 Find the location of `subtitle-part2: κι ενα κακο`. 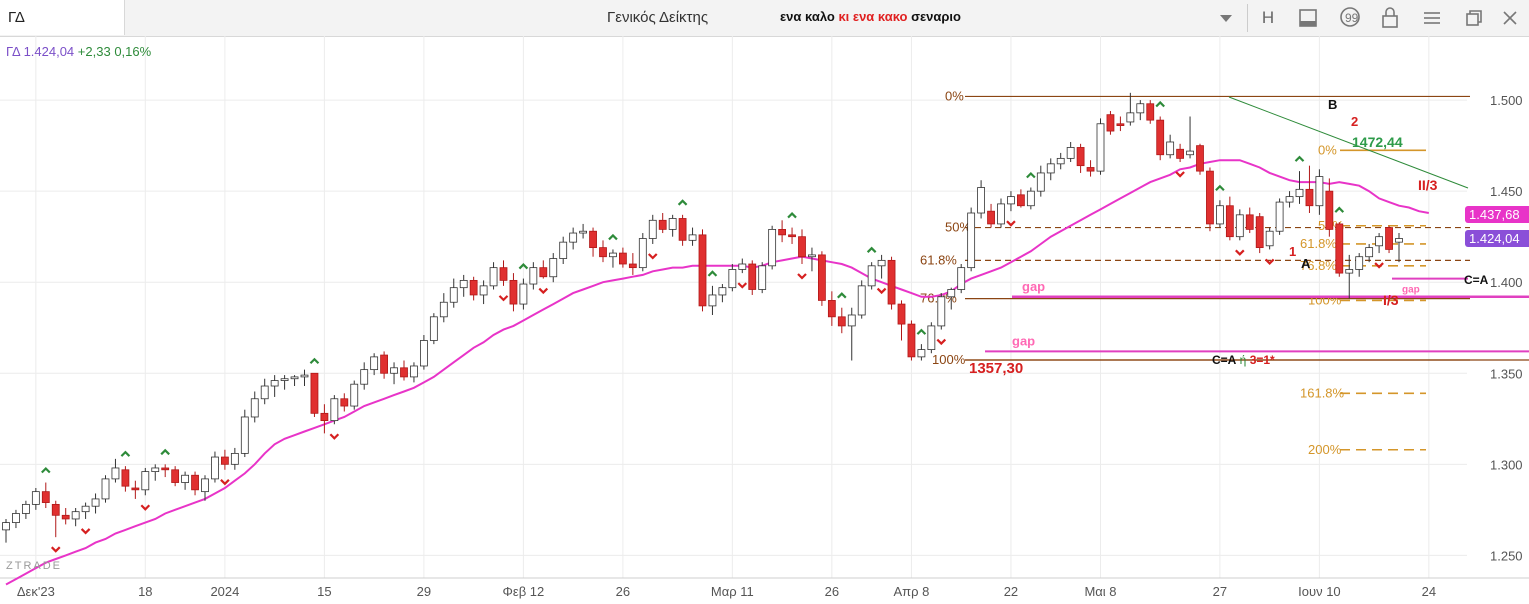

subtitle-part2: κι ενα κακο is located at coordinates (875, 16).